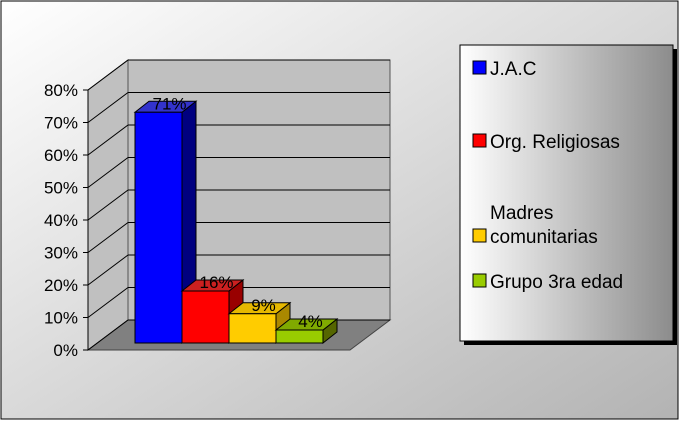  I want to click on legend-item: Grupo 3ra edad, so click(547, 282).